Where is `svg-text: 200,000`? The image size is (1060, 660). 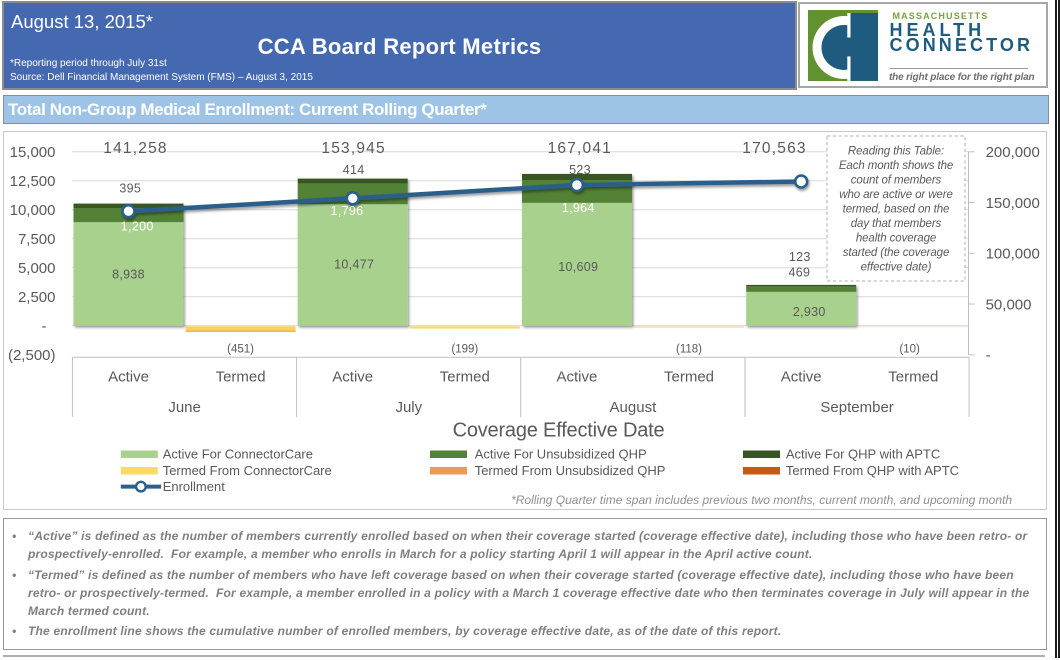
svg-text: 200,000 is located at coordinates (1013, 152).